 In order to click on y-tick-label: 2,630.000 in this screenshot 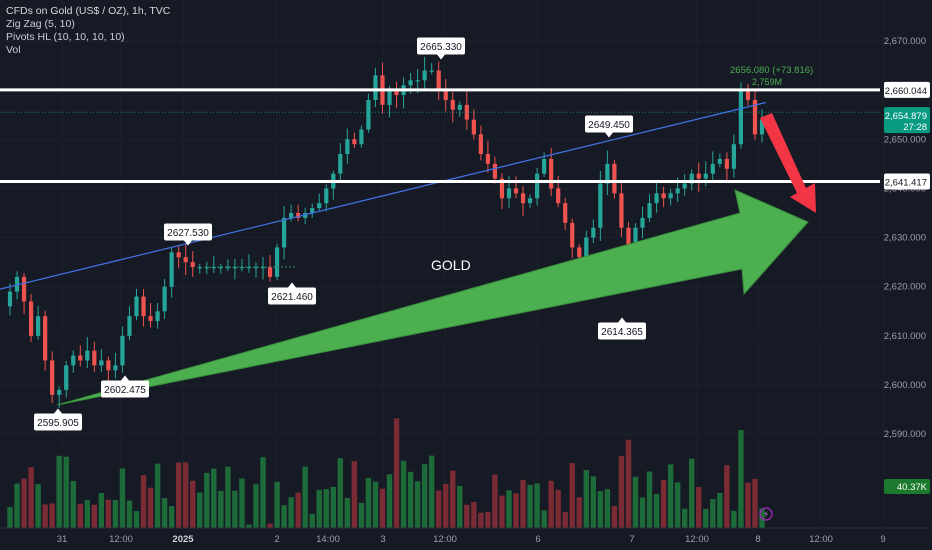, I will do `click(905, 238)`.